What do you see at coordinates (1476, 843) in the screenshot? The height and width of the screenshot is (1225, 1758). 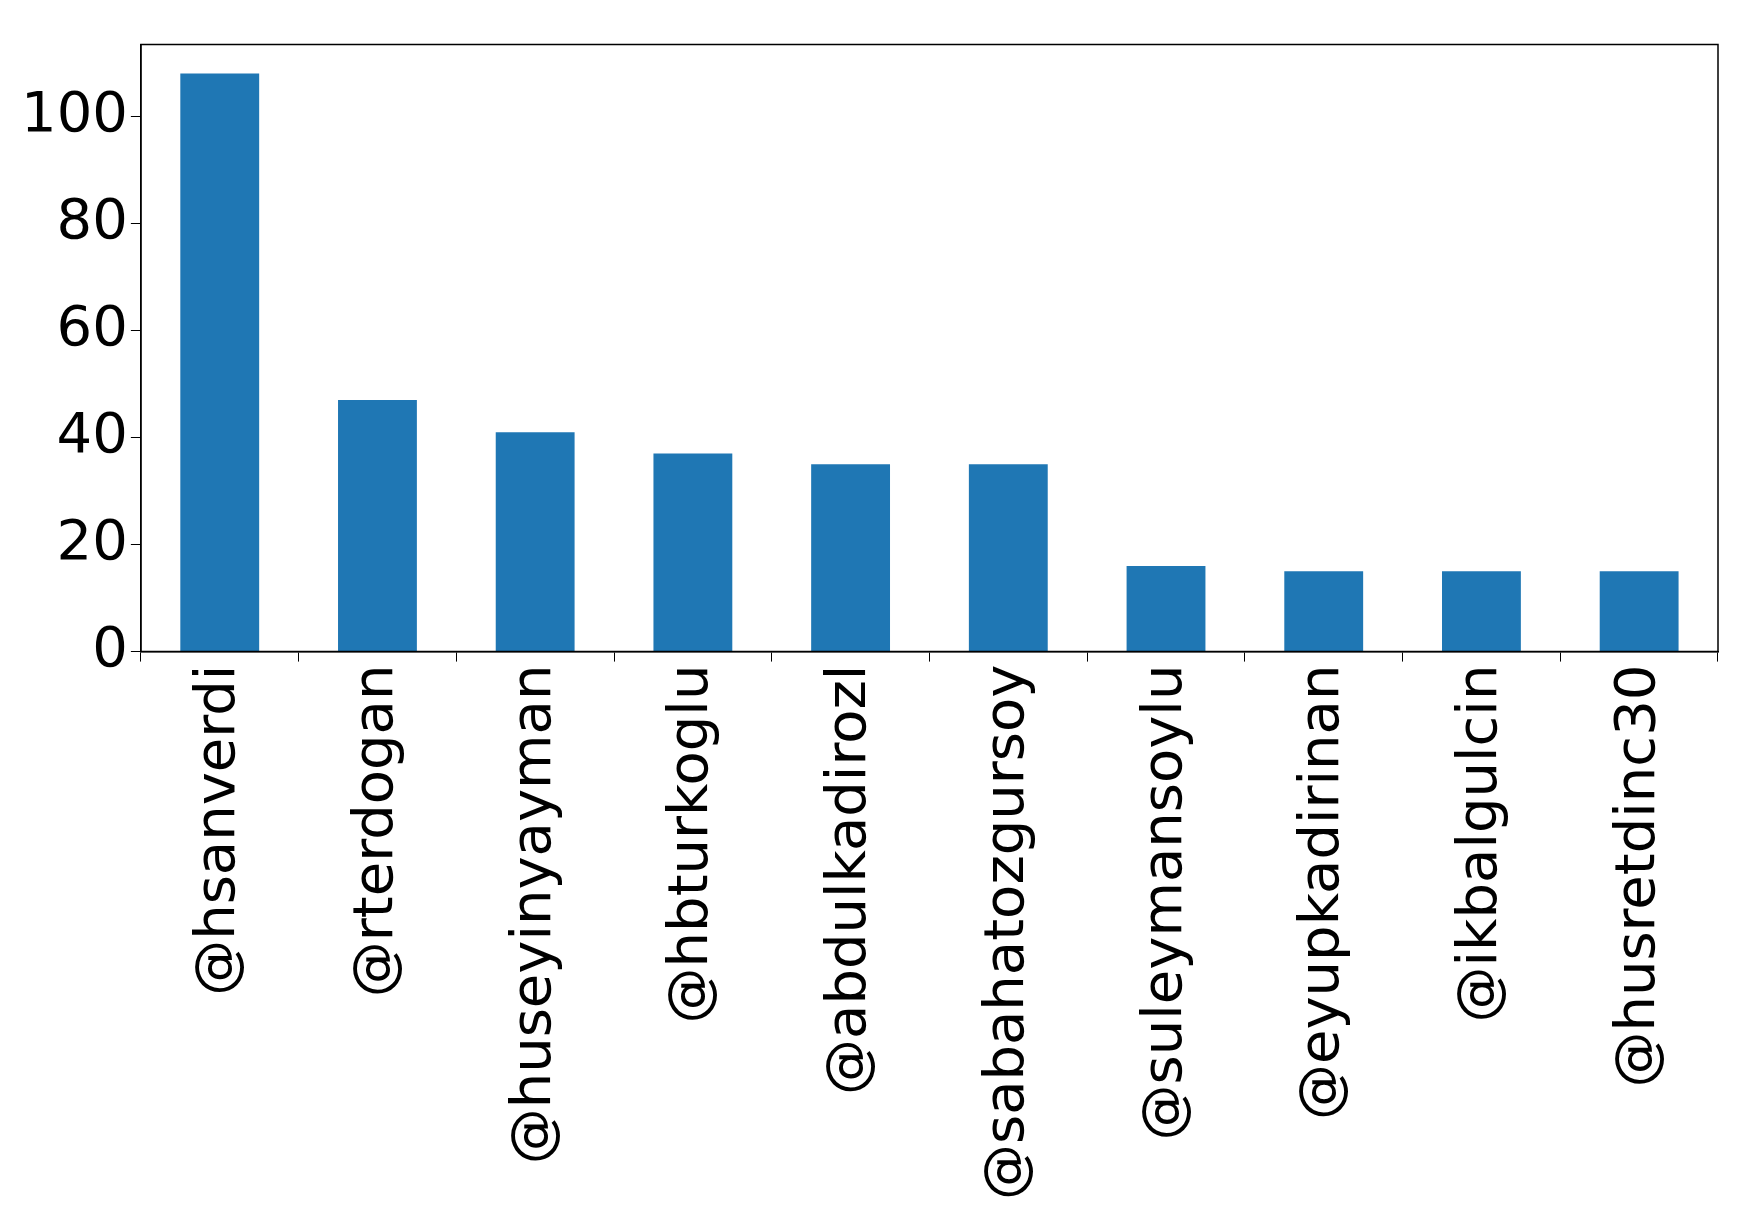 I see `x-tick-label: @ikbalgulcin` at bounding box center [1476, 843].